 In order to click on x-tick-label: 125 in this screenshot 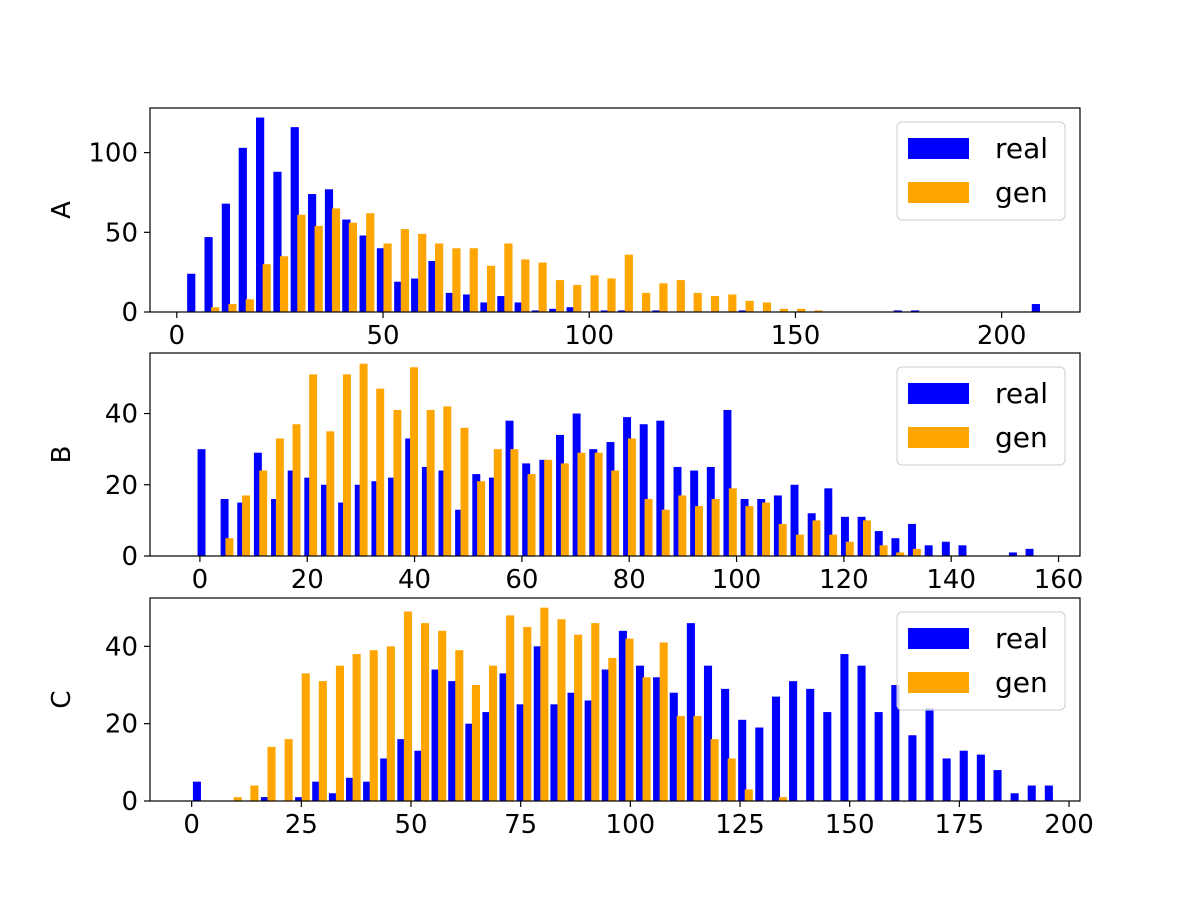, I will do `click(740, 825)`.